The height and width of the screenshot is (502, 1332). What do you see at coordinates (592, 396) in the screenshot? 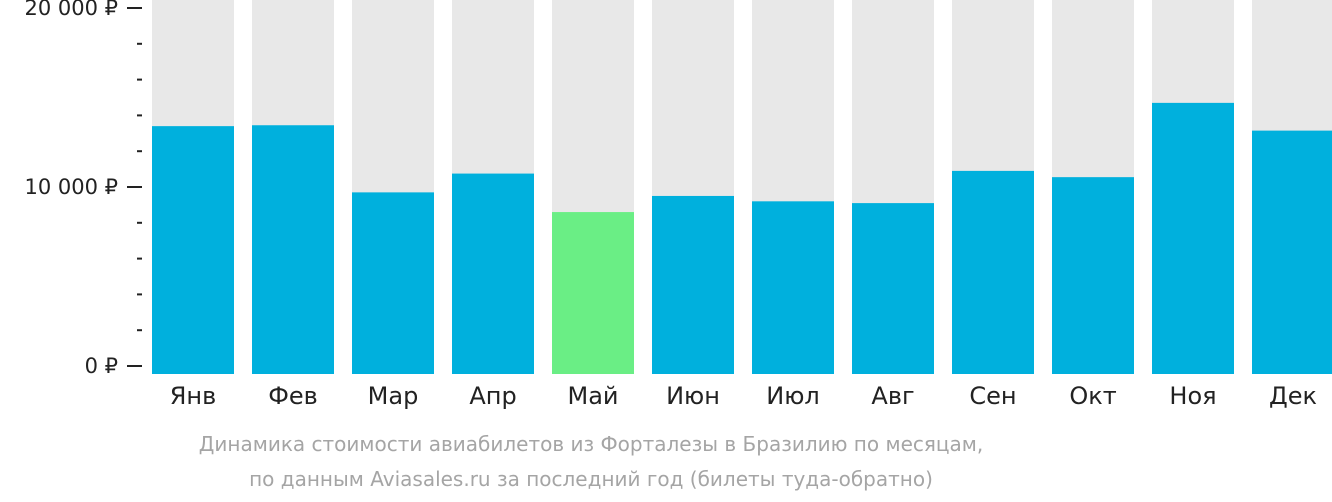
I see `x-tick-label: Май` at bounding box center [592, 396].